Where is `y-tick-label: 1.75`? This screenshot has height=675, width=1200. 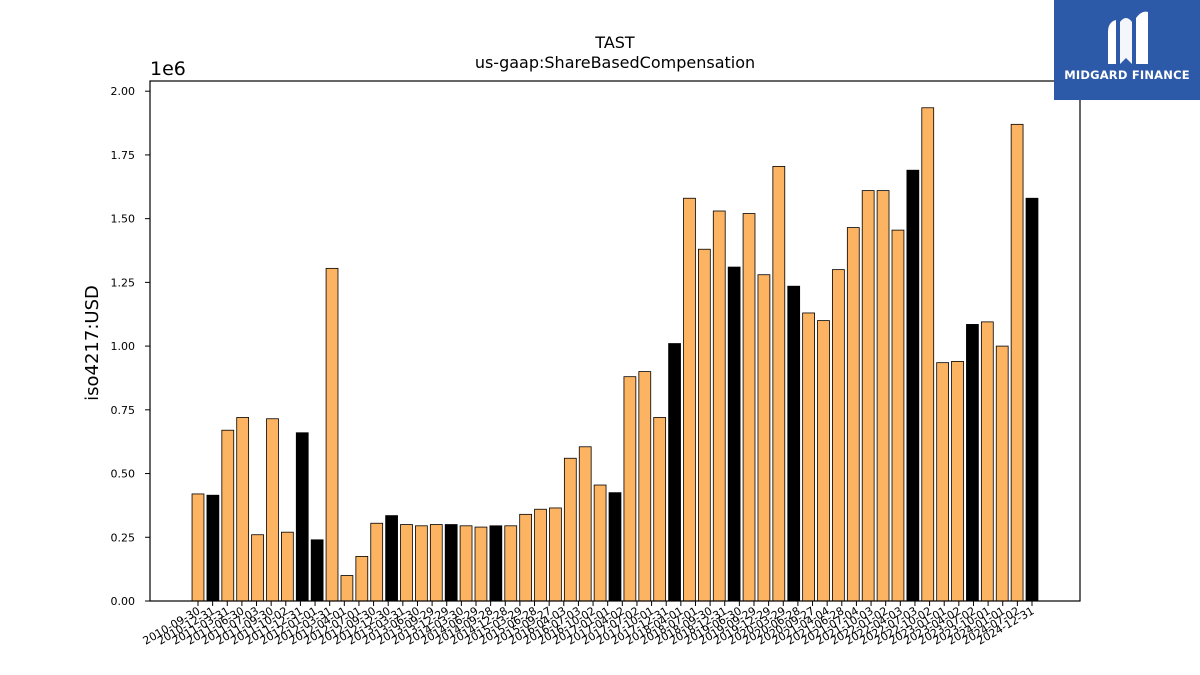 y-tick-label: 1.75 is located at coordinates (123, 155).